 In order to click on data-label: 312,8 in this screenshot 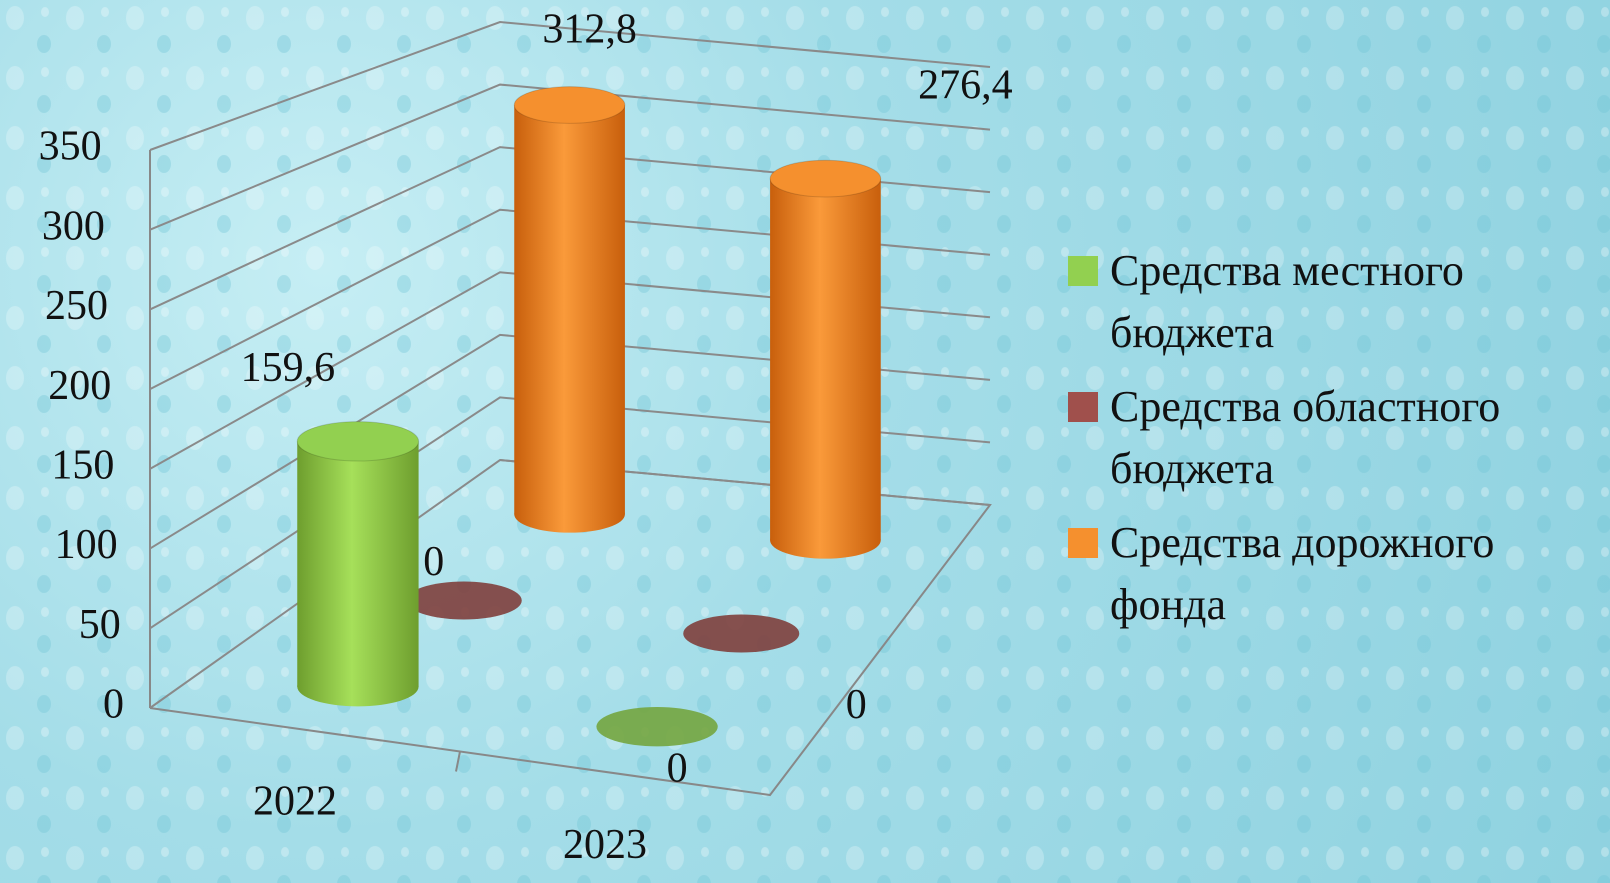, I will do `click(589, 30)`.